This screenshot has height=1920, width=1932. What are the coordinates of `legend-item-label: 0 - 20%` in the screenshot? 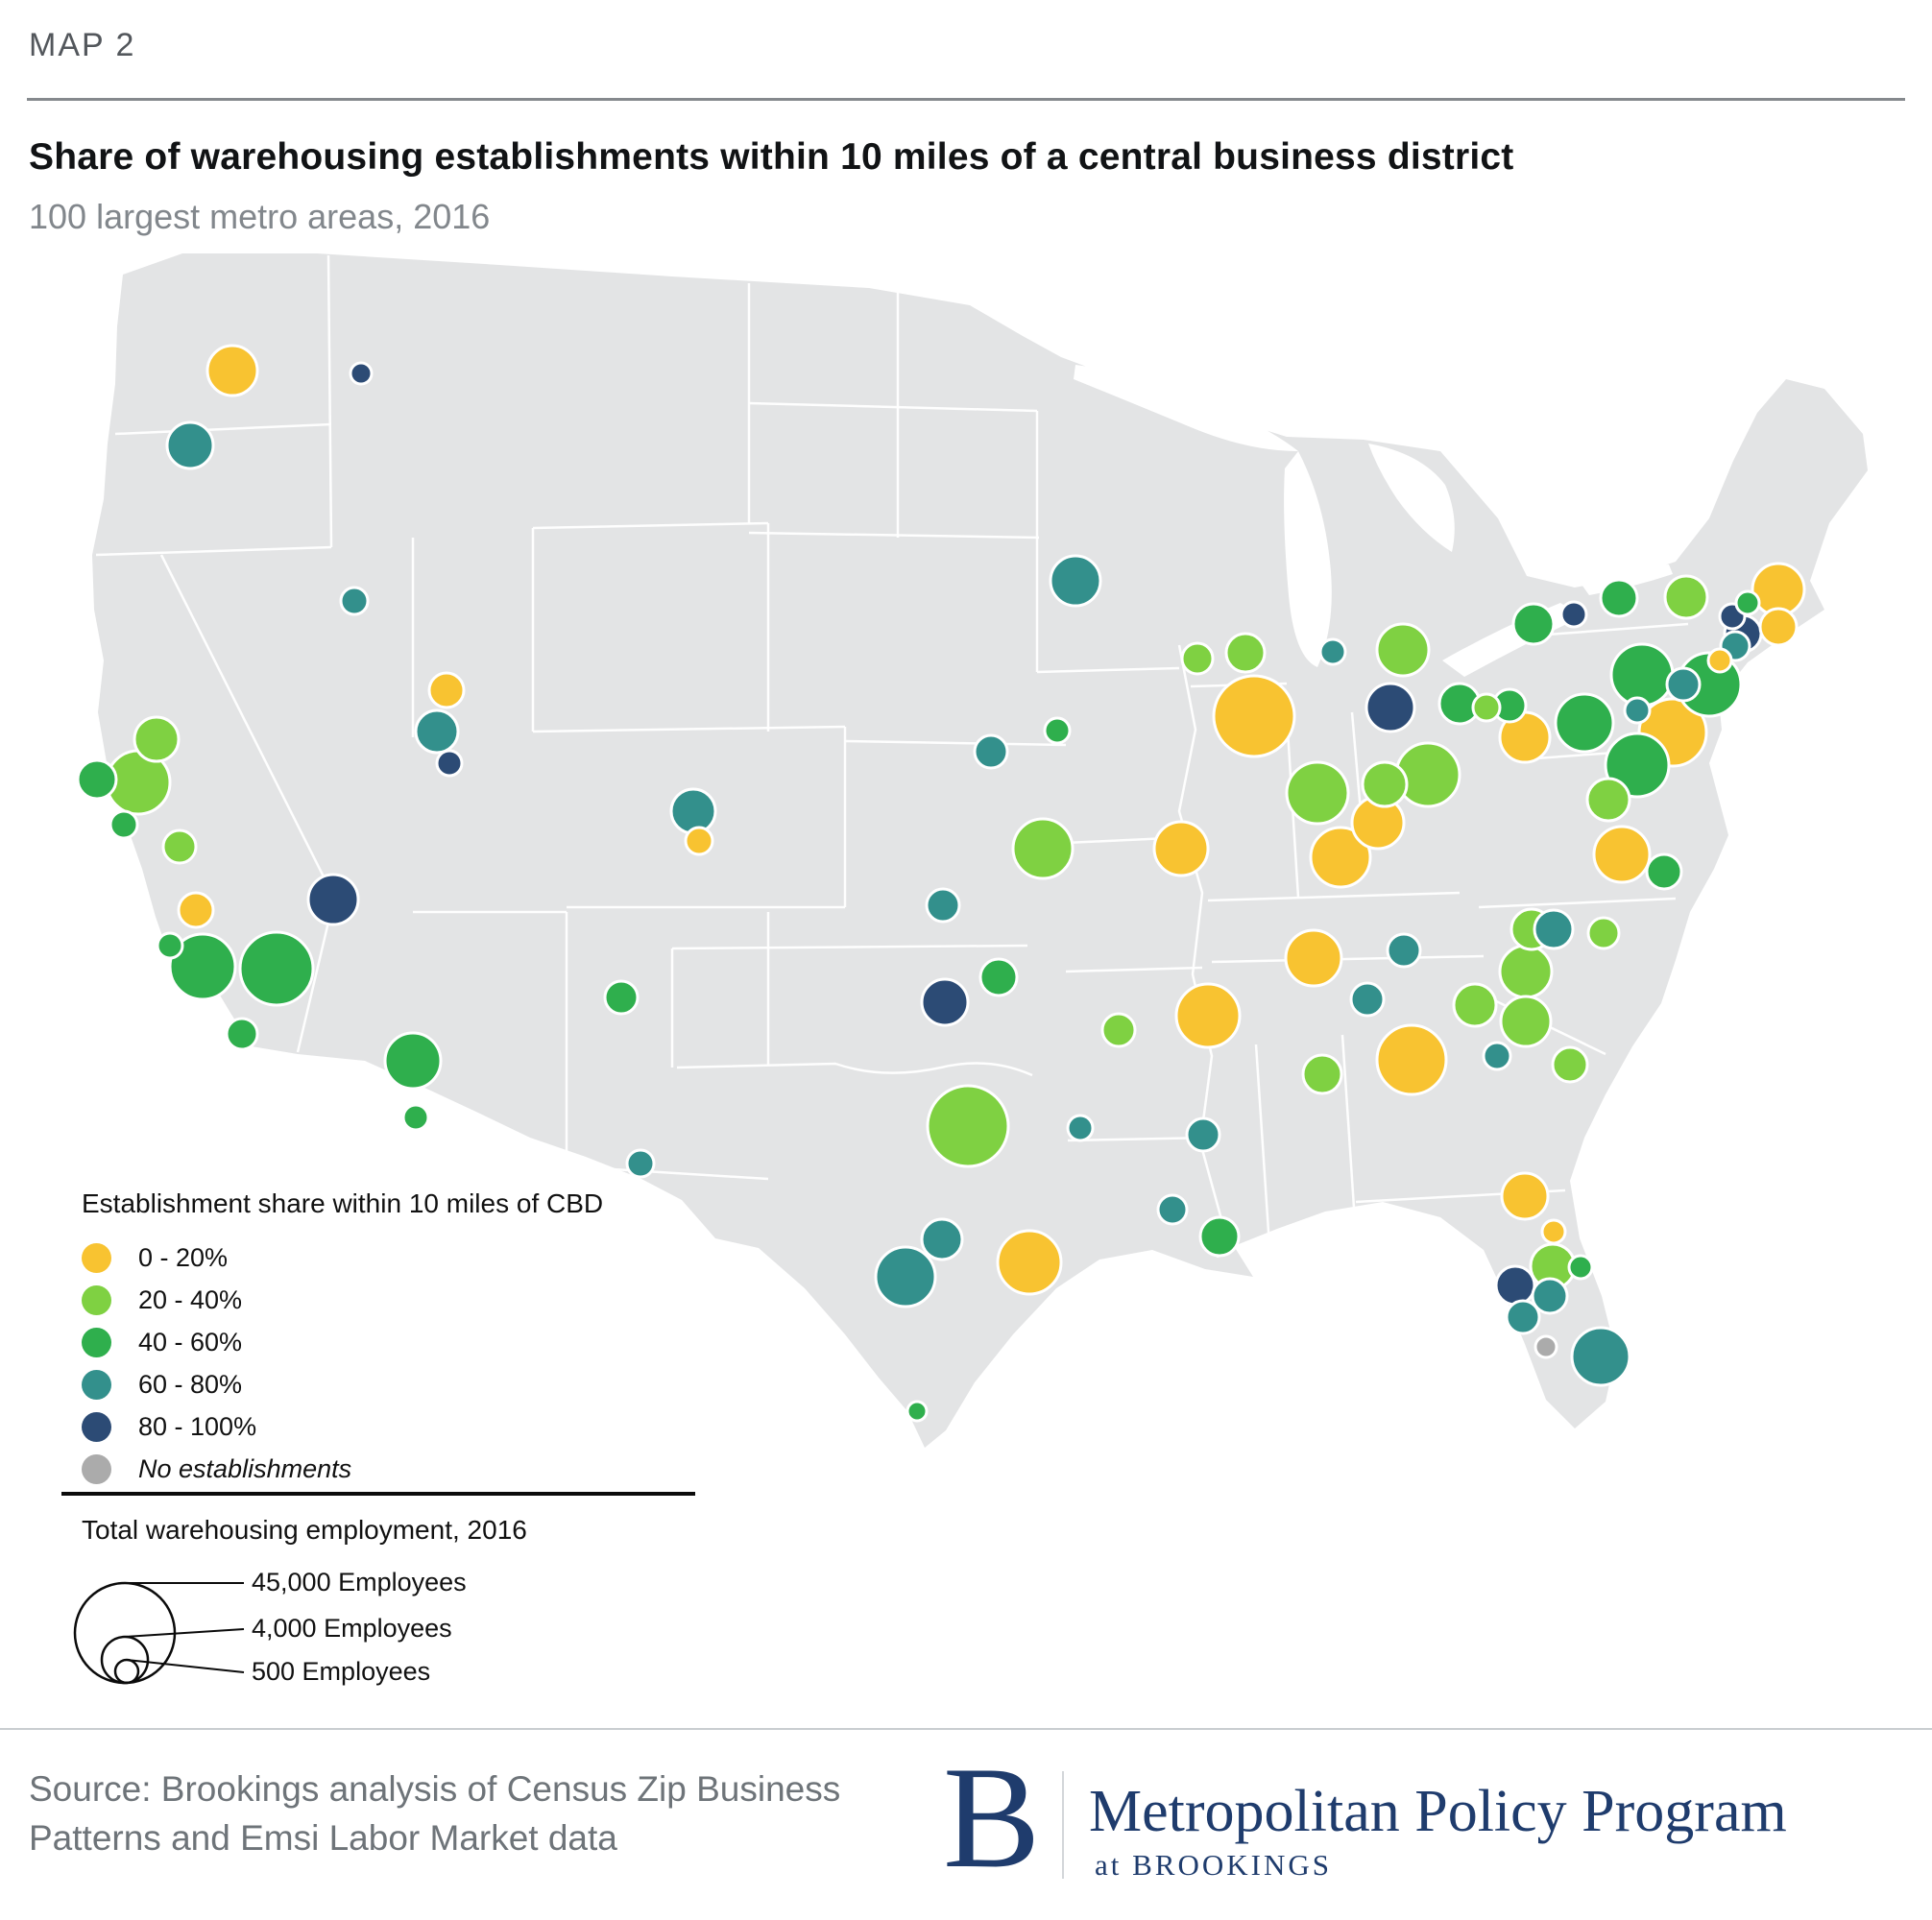 It's located at (183, 1257).